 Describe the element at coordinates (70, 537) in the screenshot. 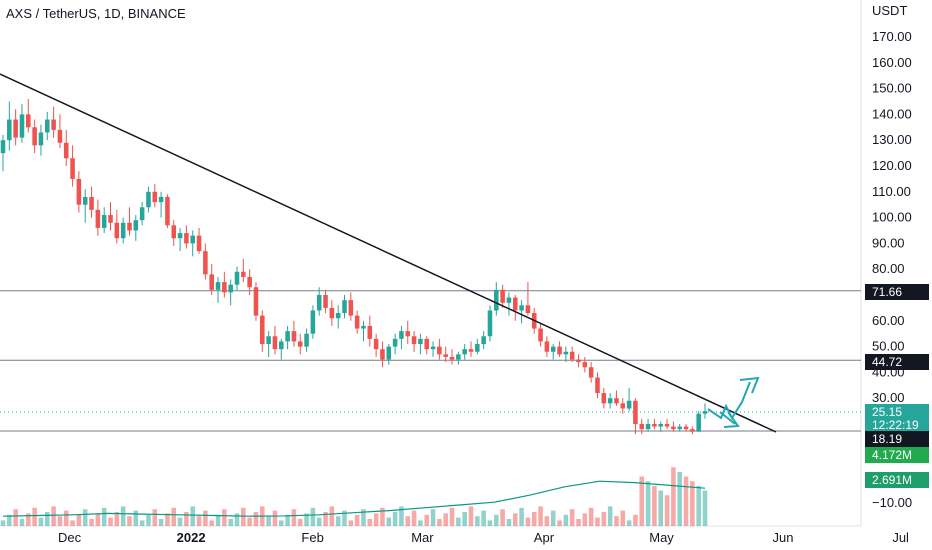

I see `x-tick-label: Dec` at that location.